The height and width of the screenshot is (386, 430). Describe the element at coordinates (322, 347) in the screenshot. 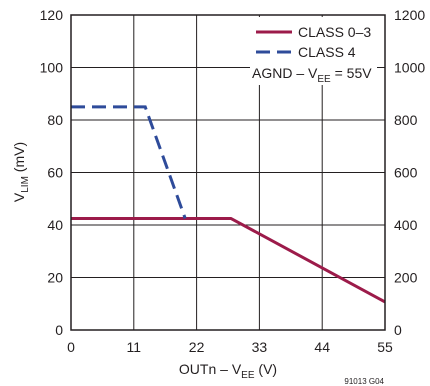

I see `x-tick-label: 44` at that location.